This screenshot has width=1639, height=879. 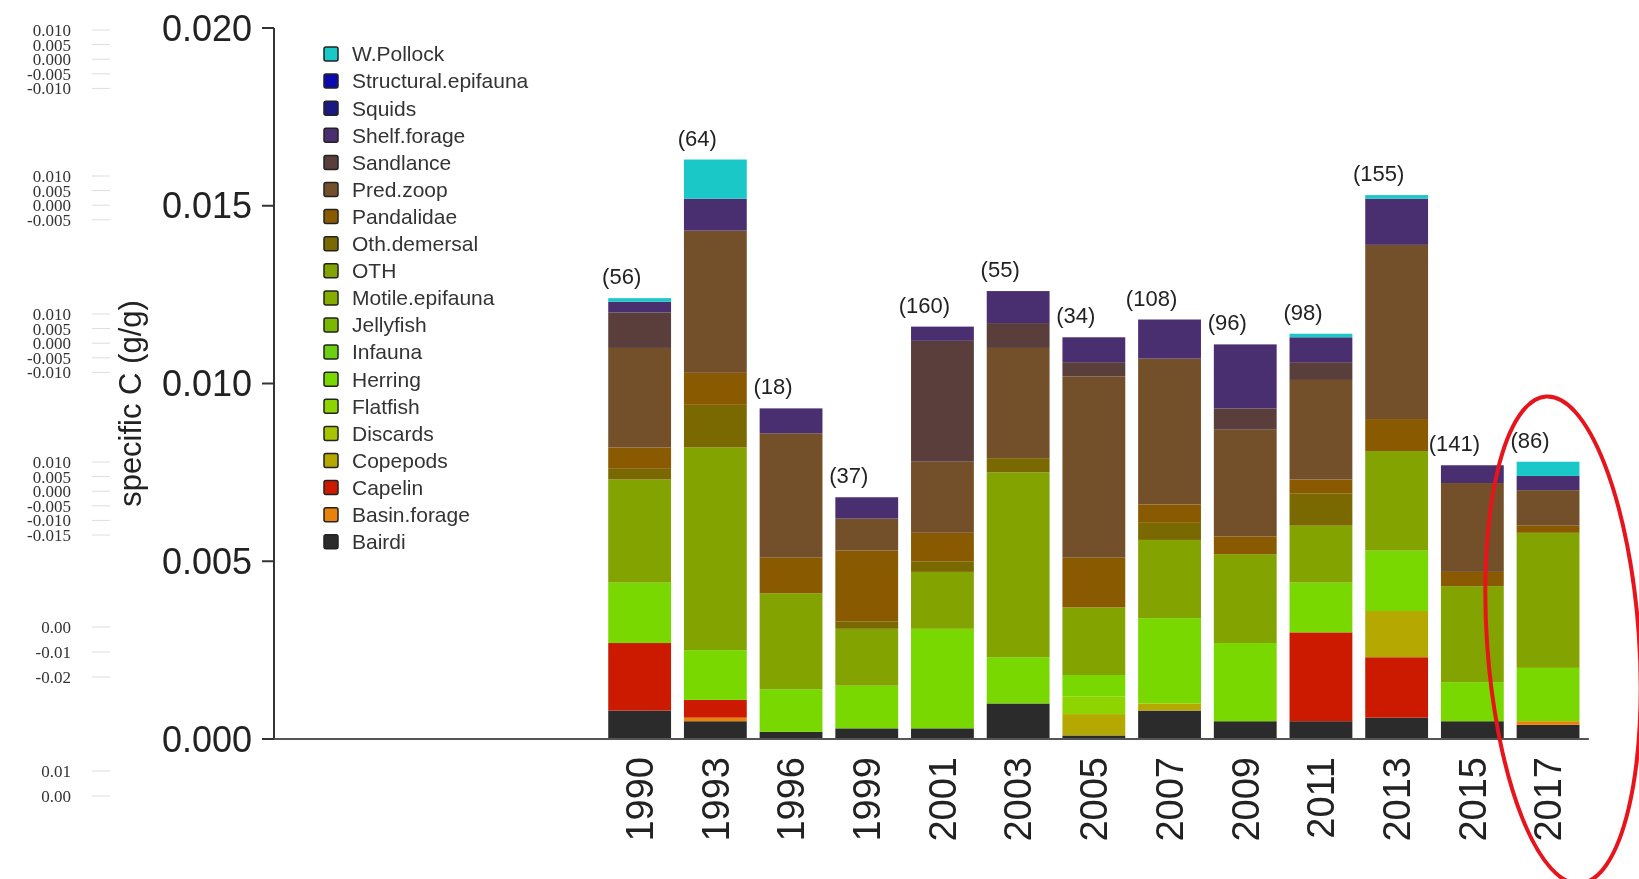 What do you see at coordinates (715, 799) in the screenshot?
I see `x-tick-label: 1993` at bounding box center [715, 799].